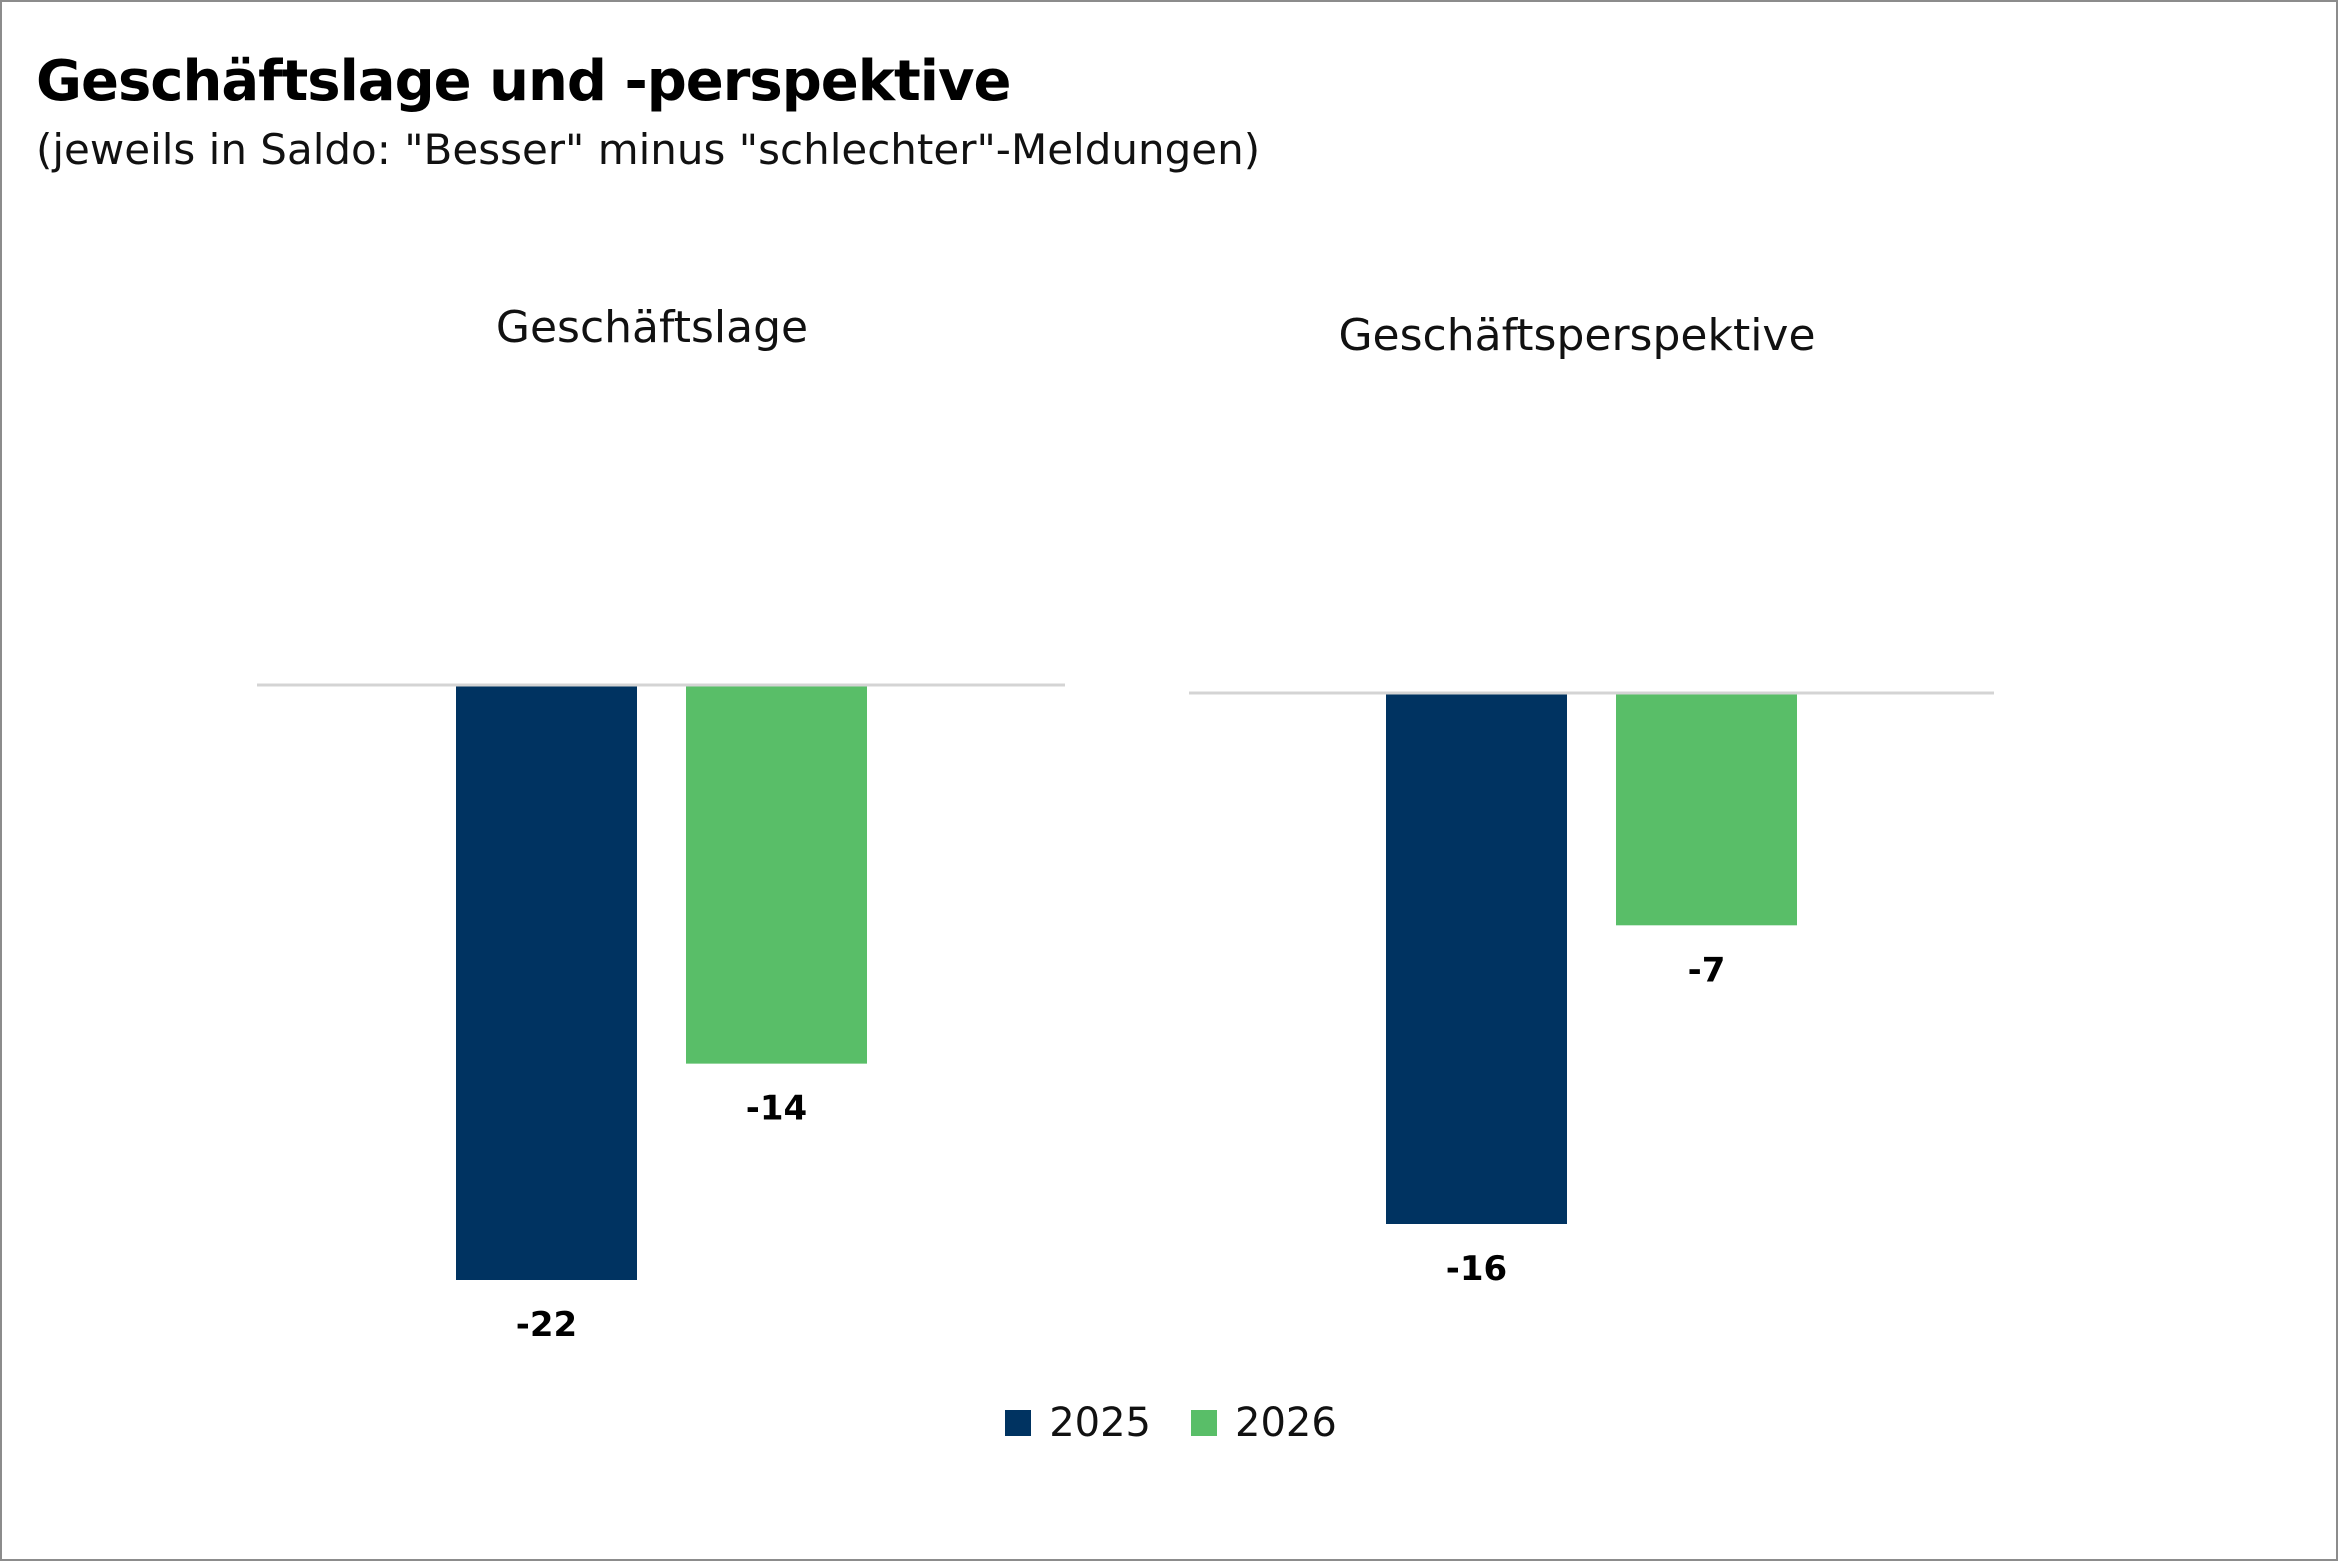 This screenshot has width=2338, height=1563. What do you see at coordinates (1170, 1423) in the screenshot?
I see `legend: 2025 2026` at bounding box center [1170, 1423].